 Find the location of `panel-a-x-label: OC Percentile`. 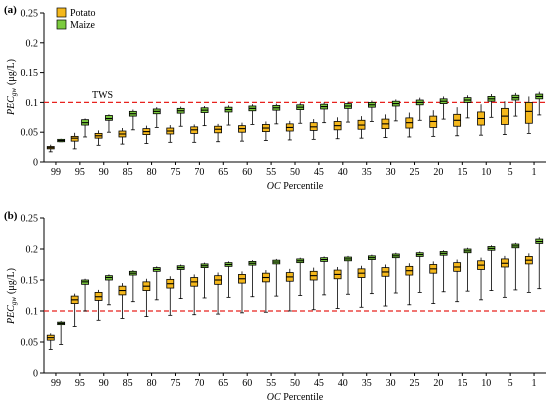

panel-a-x-label: OC Percentile is located at coordinates (295, 186).